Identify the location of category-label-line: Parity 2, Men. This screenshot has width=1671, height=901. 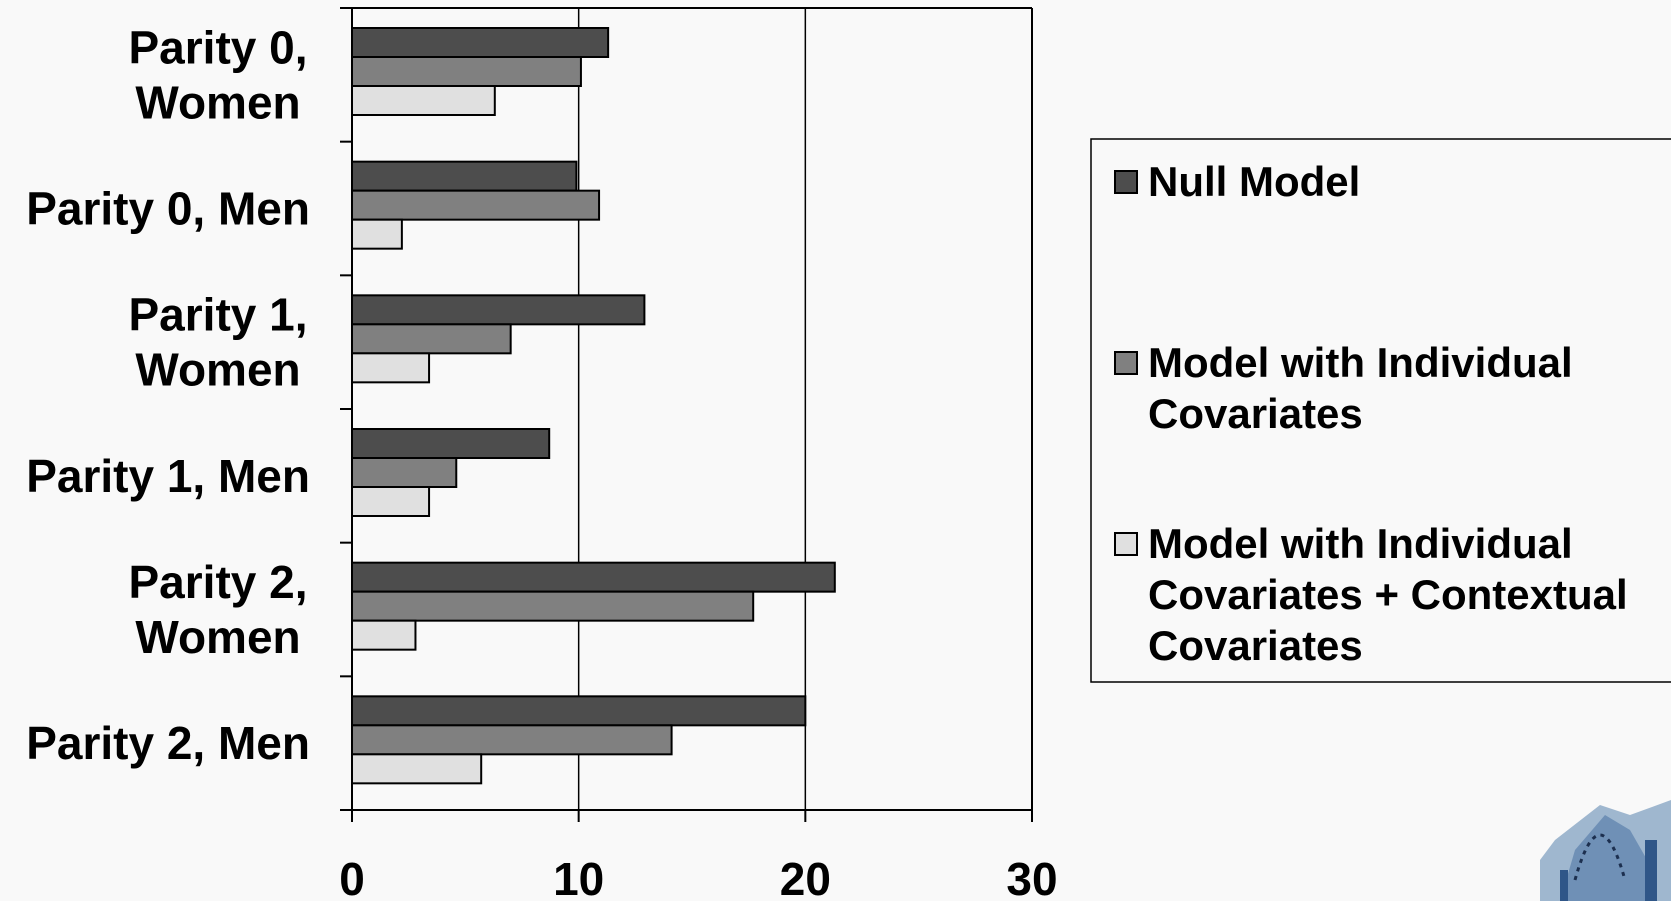
(168, 743).